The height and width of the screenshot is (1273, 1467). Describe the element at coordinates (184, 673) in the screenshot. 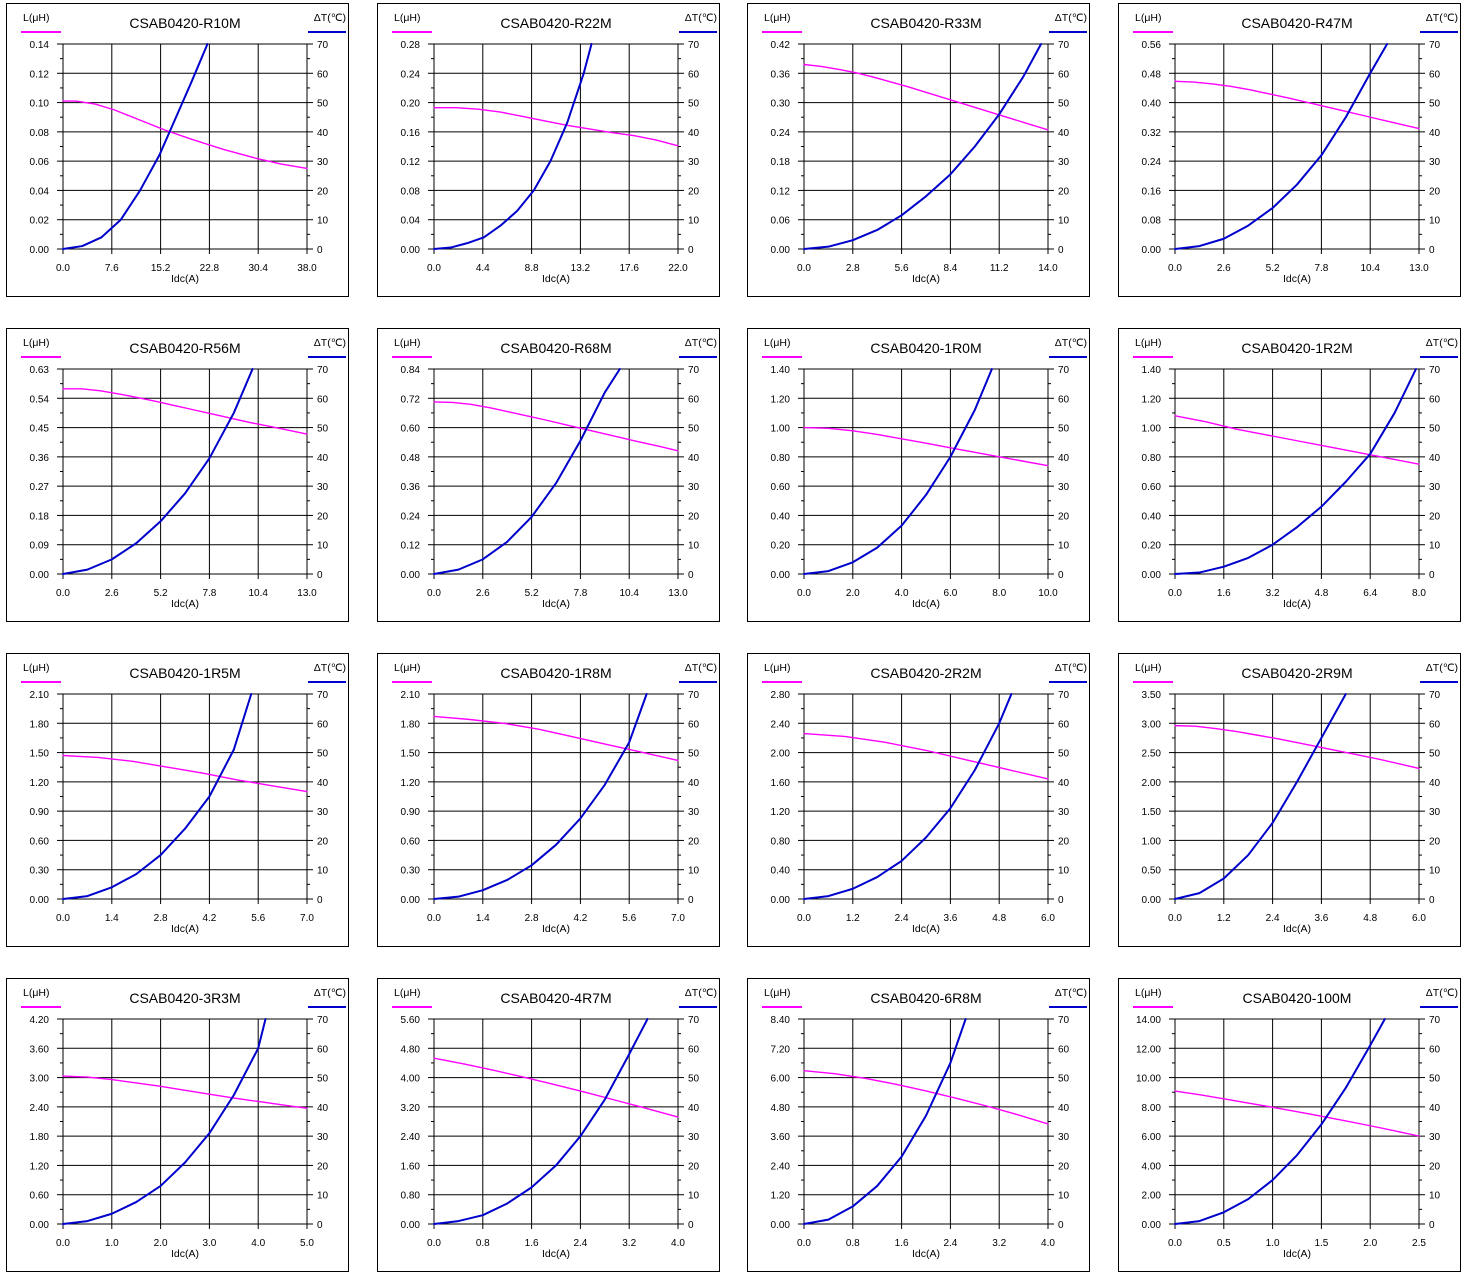

I see `chart-title: CSAB0420-1R5M` at that location.